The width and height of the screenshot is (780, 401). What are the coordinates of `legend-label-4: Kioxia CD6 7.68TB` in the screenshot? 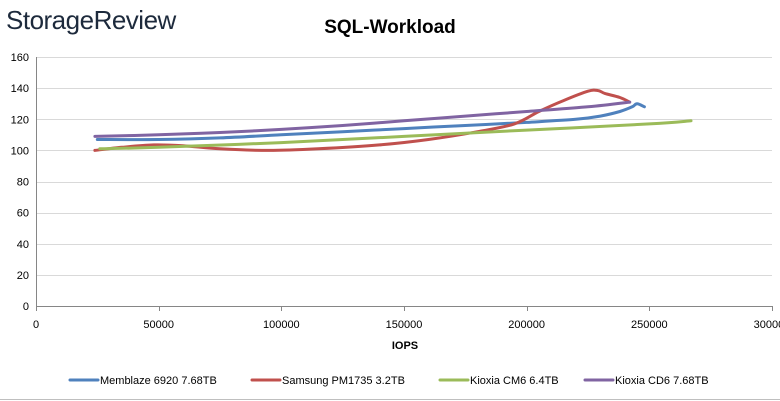 It's located at (662, 381).